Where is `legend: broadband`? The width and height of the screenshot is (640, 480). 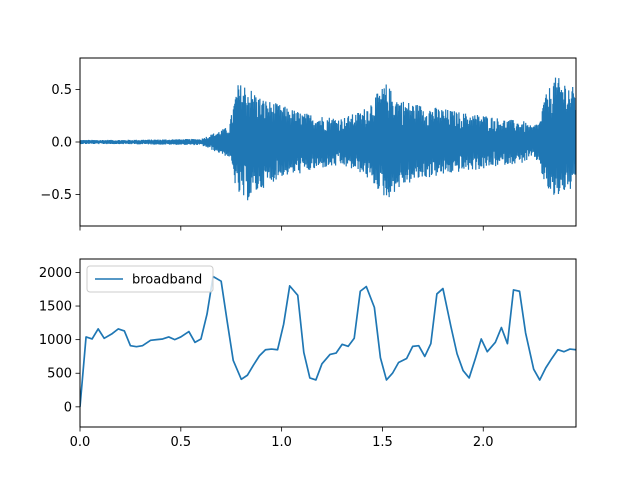
legend: broadband is located at coordinates (150, 279).